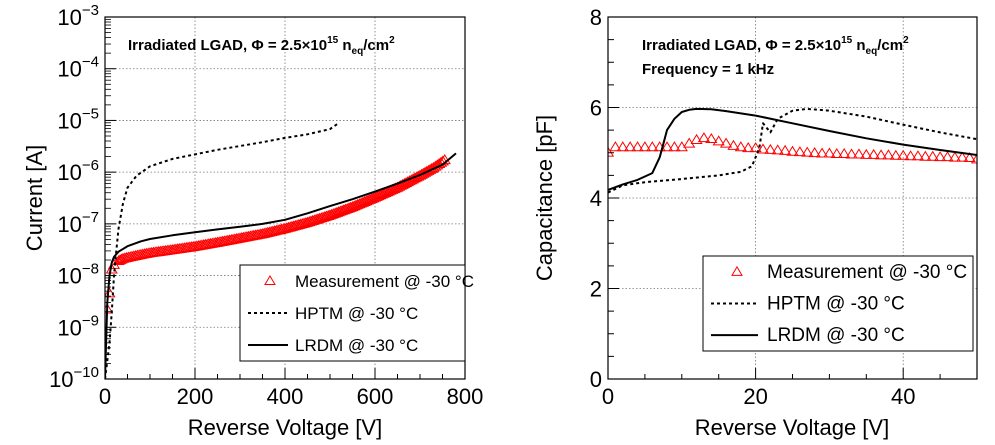 The image size is (995, 445). I want to click on y-tick-label: 10⁻⁶, so click(78, 171).